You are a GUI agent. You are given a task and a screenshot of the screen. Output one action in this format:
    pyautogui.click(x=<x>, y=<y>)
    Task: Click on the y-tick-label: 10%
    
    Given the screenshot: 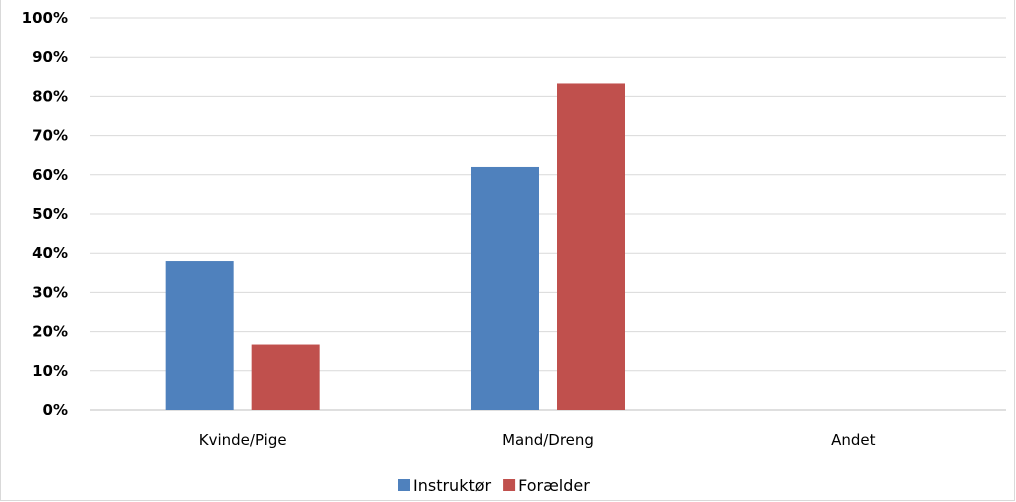 What is the action you would take?
    pyautogui.click(x=50, y=371)
    